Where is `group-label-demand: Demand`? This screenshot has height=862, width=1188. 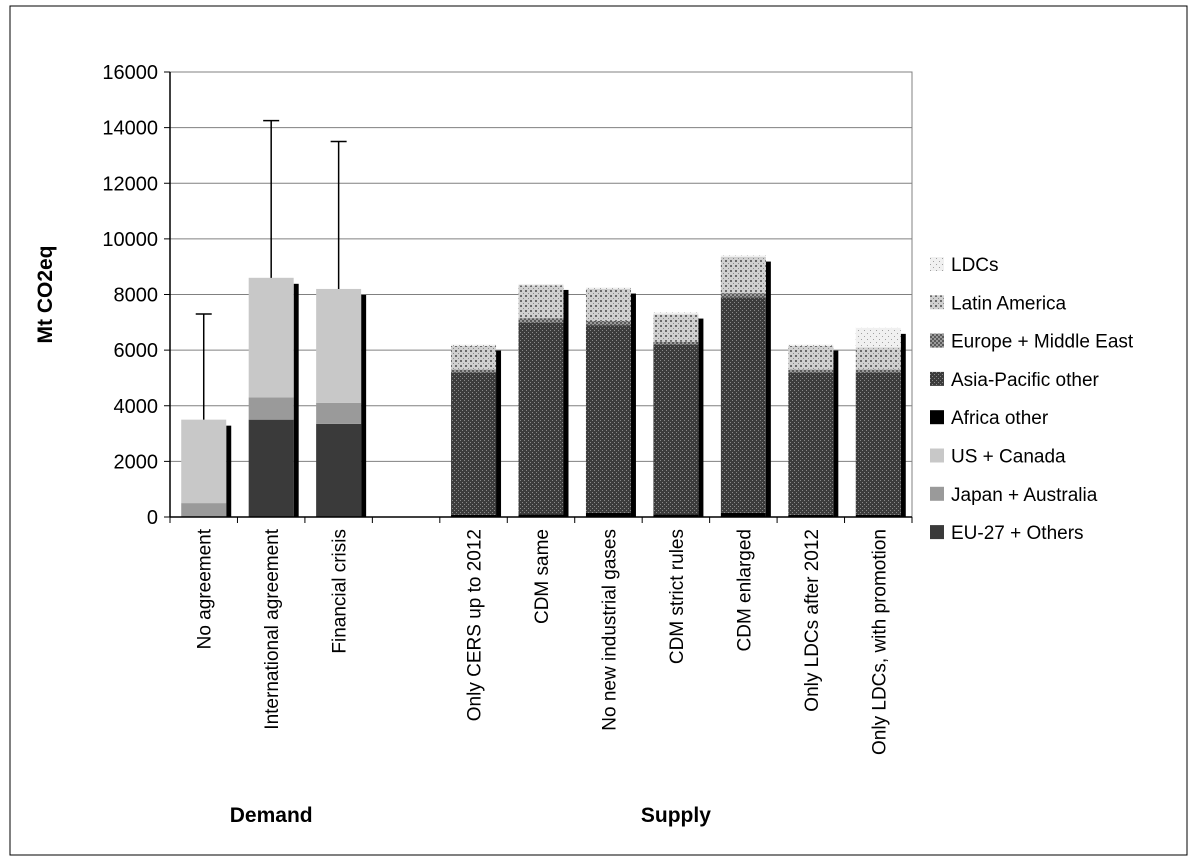
group-label-demand: Demand is located at coordinates (271, 815).